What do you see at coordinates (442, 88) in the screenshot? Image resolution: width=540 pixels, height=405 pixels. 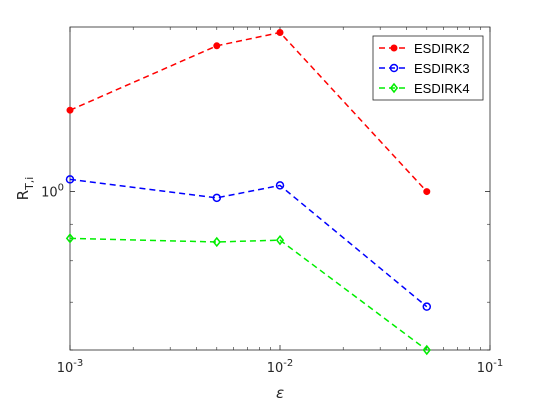 I see `legend-label: ESDIRK4` at bounding box center [442, 88].